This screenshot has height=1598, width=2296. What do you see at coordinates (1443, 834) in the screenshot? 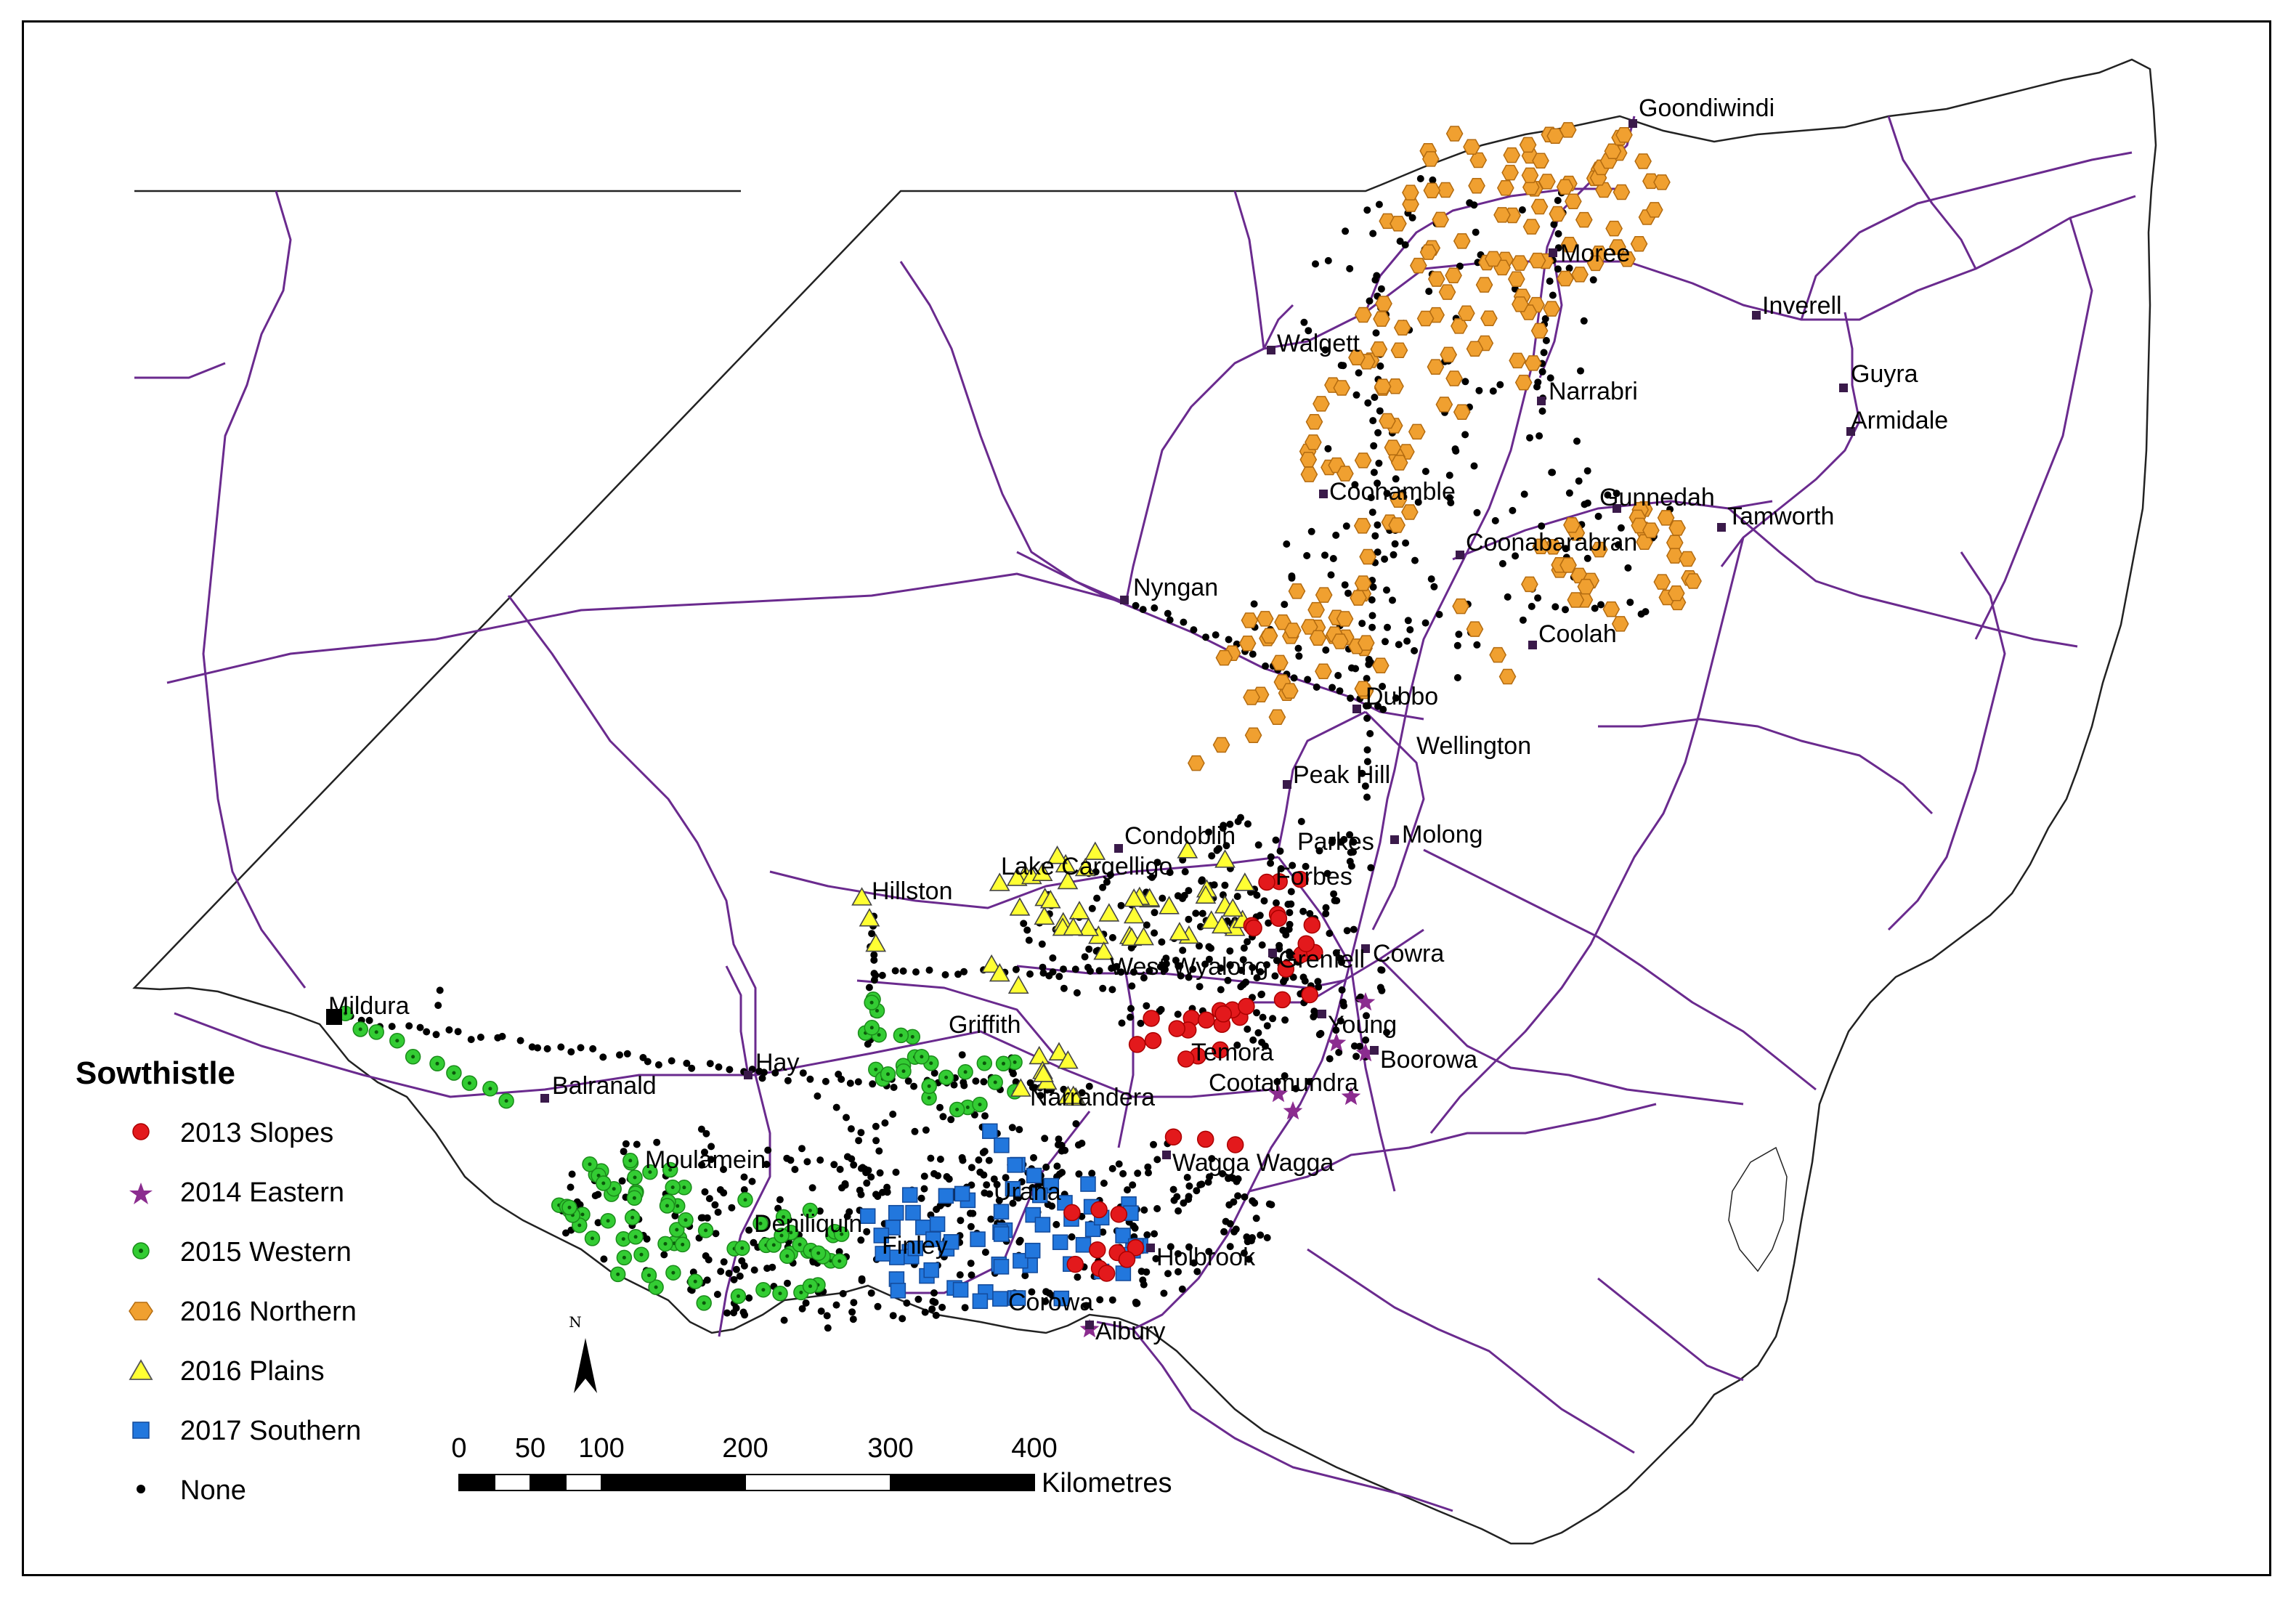
I see `town-label-molong: Molong` at bounding box center [1443, 834].